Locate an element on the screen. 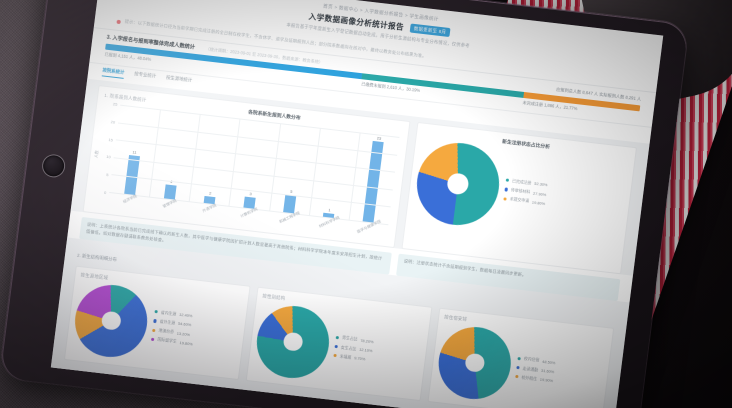 The height and width of the screenshot is (408, 732). legend-label: 男生占比 is located at coordinates (349, 338).